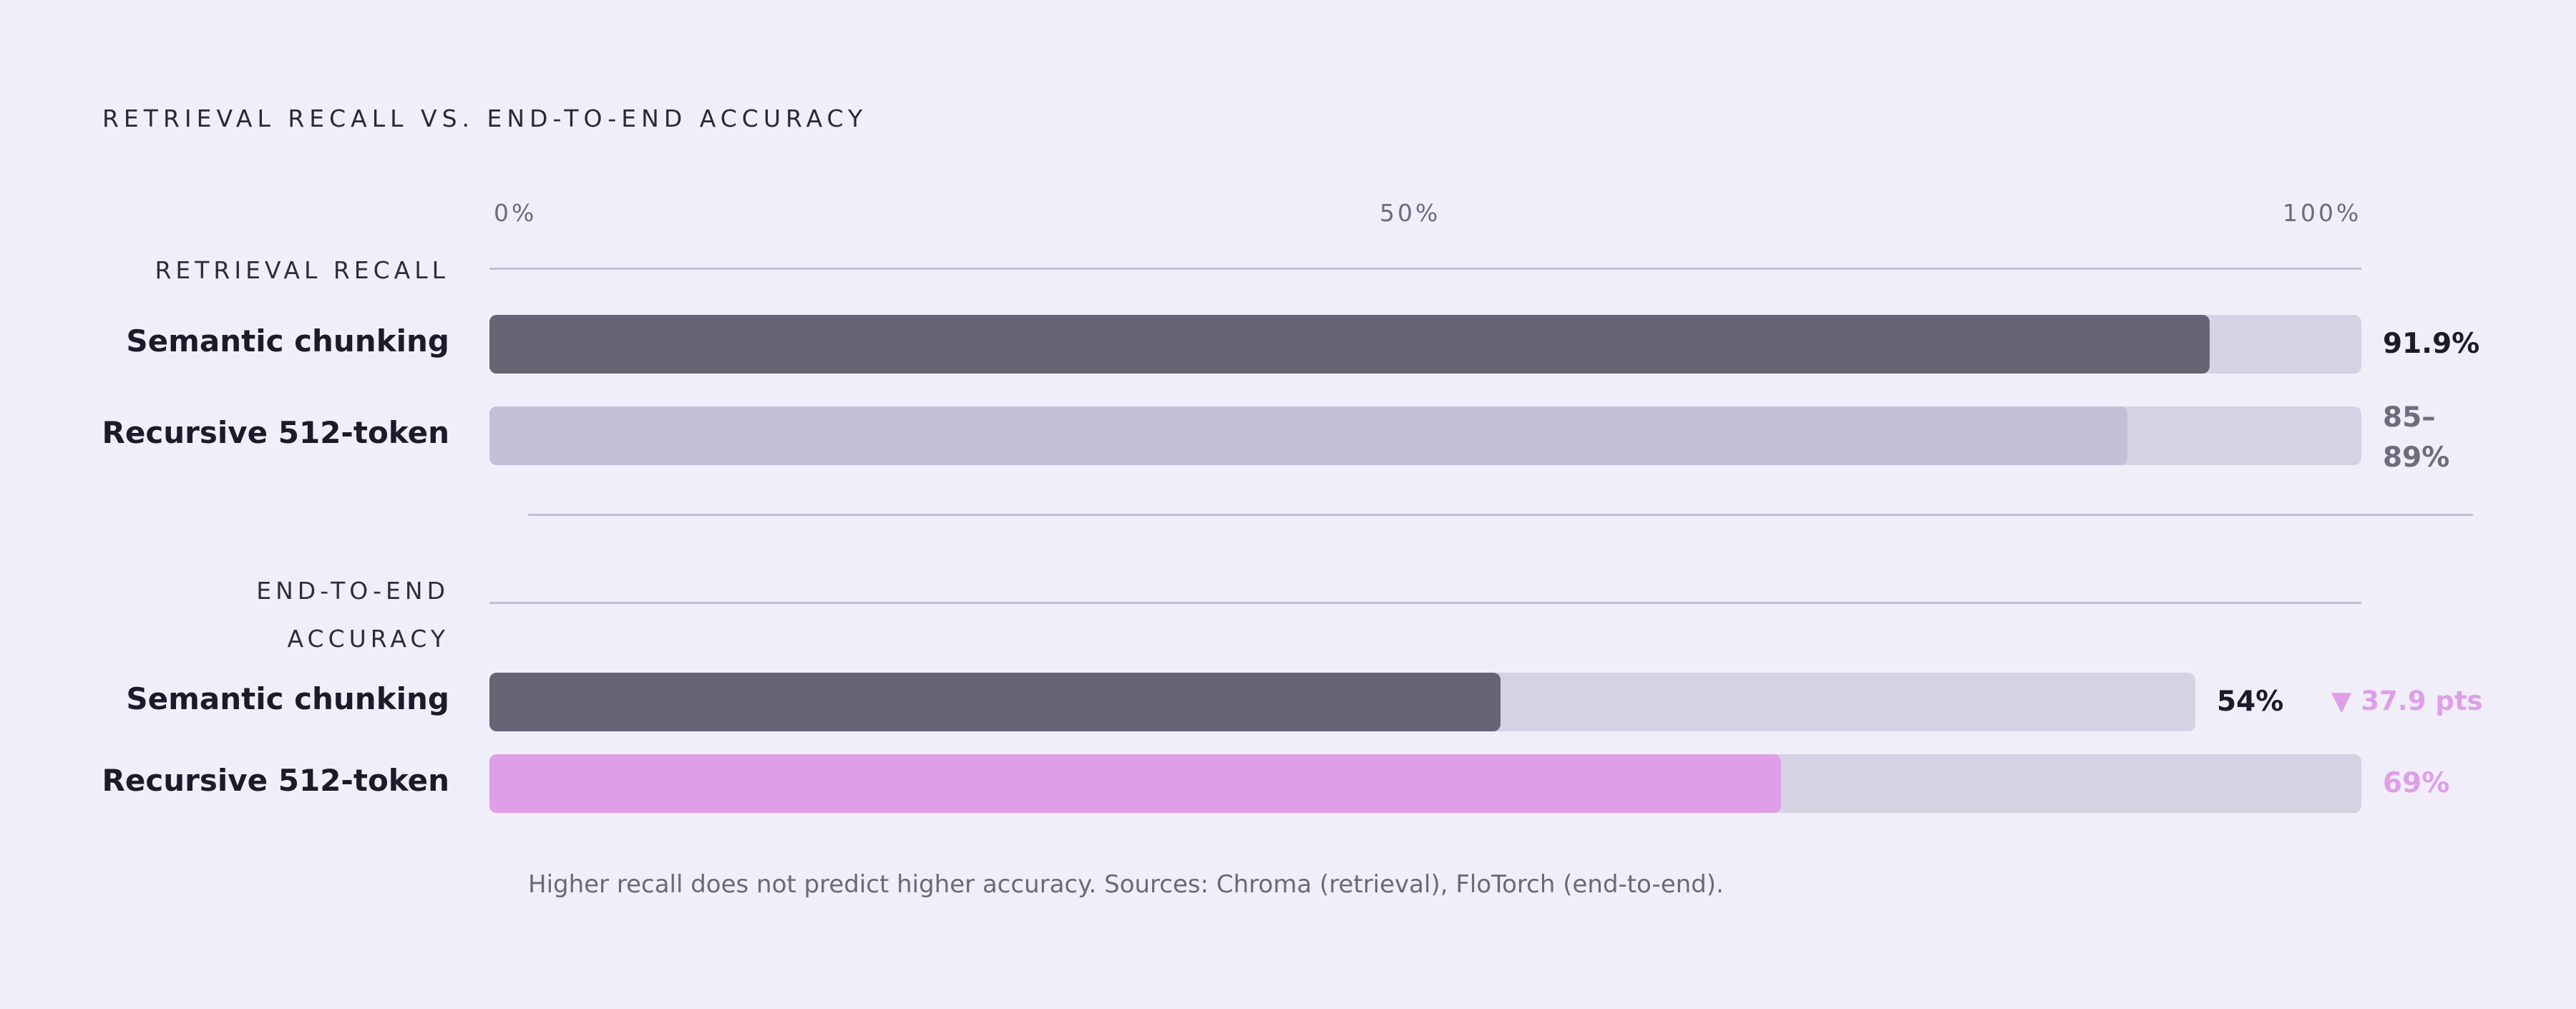 The width and height of the screenshot is (2576, 1009). What do you see at coordinates (287, 698) in the screenshot?
I see `row-label-semantic-accuracy: Semantic chunking` at bounding box center [287, 698].